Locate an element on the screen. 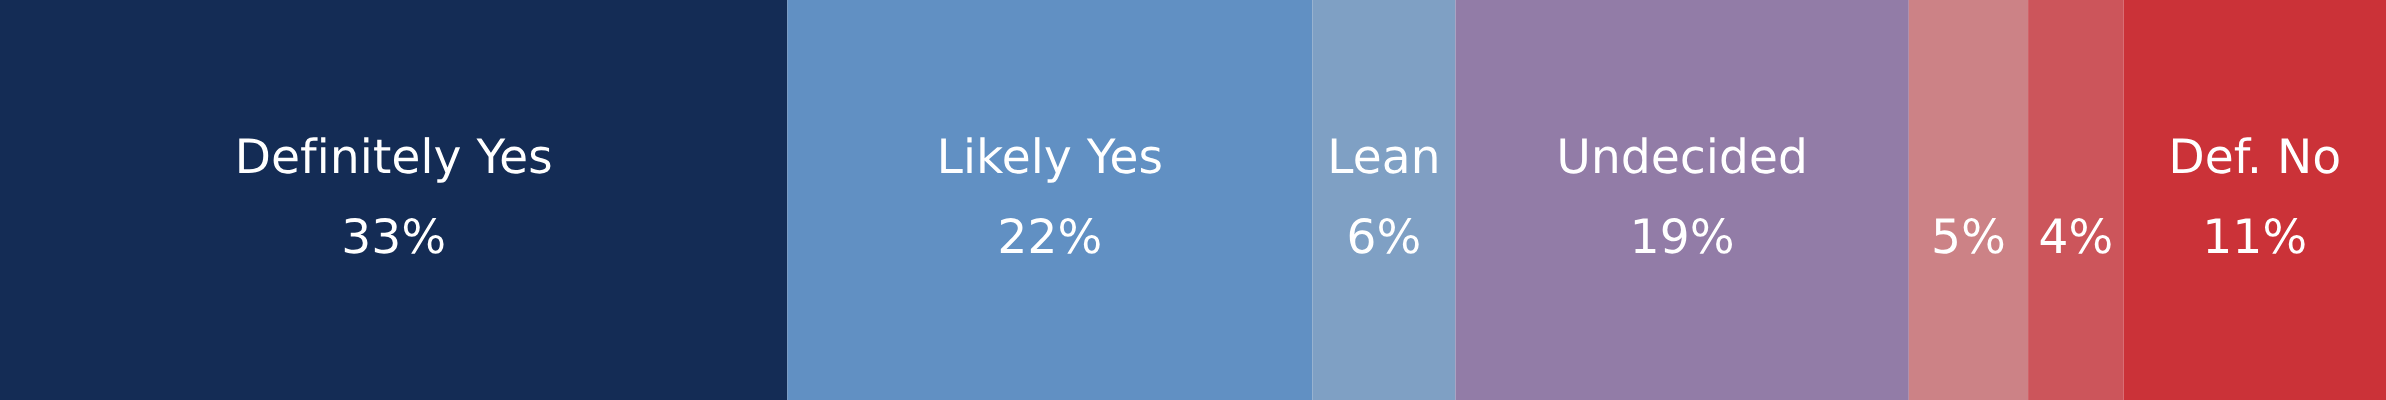 The height and width of the screenshot is (400, 2386). data-label: 19% is located at coordinates (1683, 235).